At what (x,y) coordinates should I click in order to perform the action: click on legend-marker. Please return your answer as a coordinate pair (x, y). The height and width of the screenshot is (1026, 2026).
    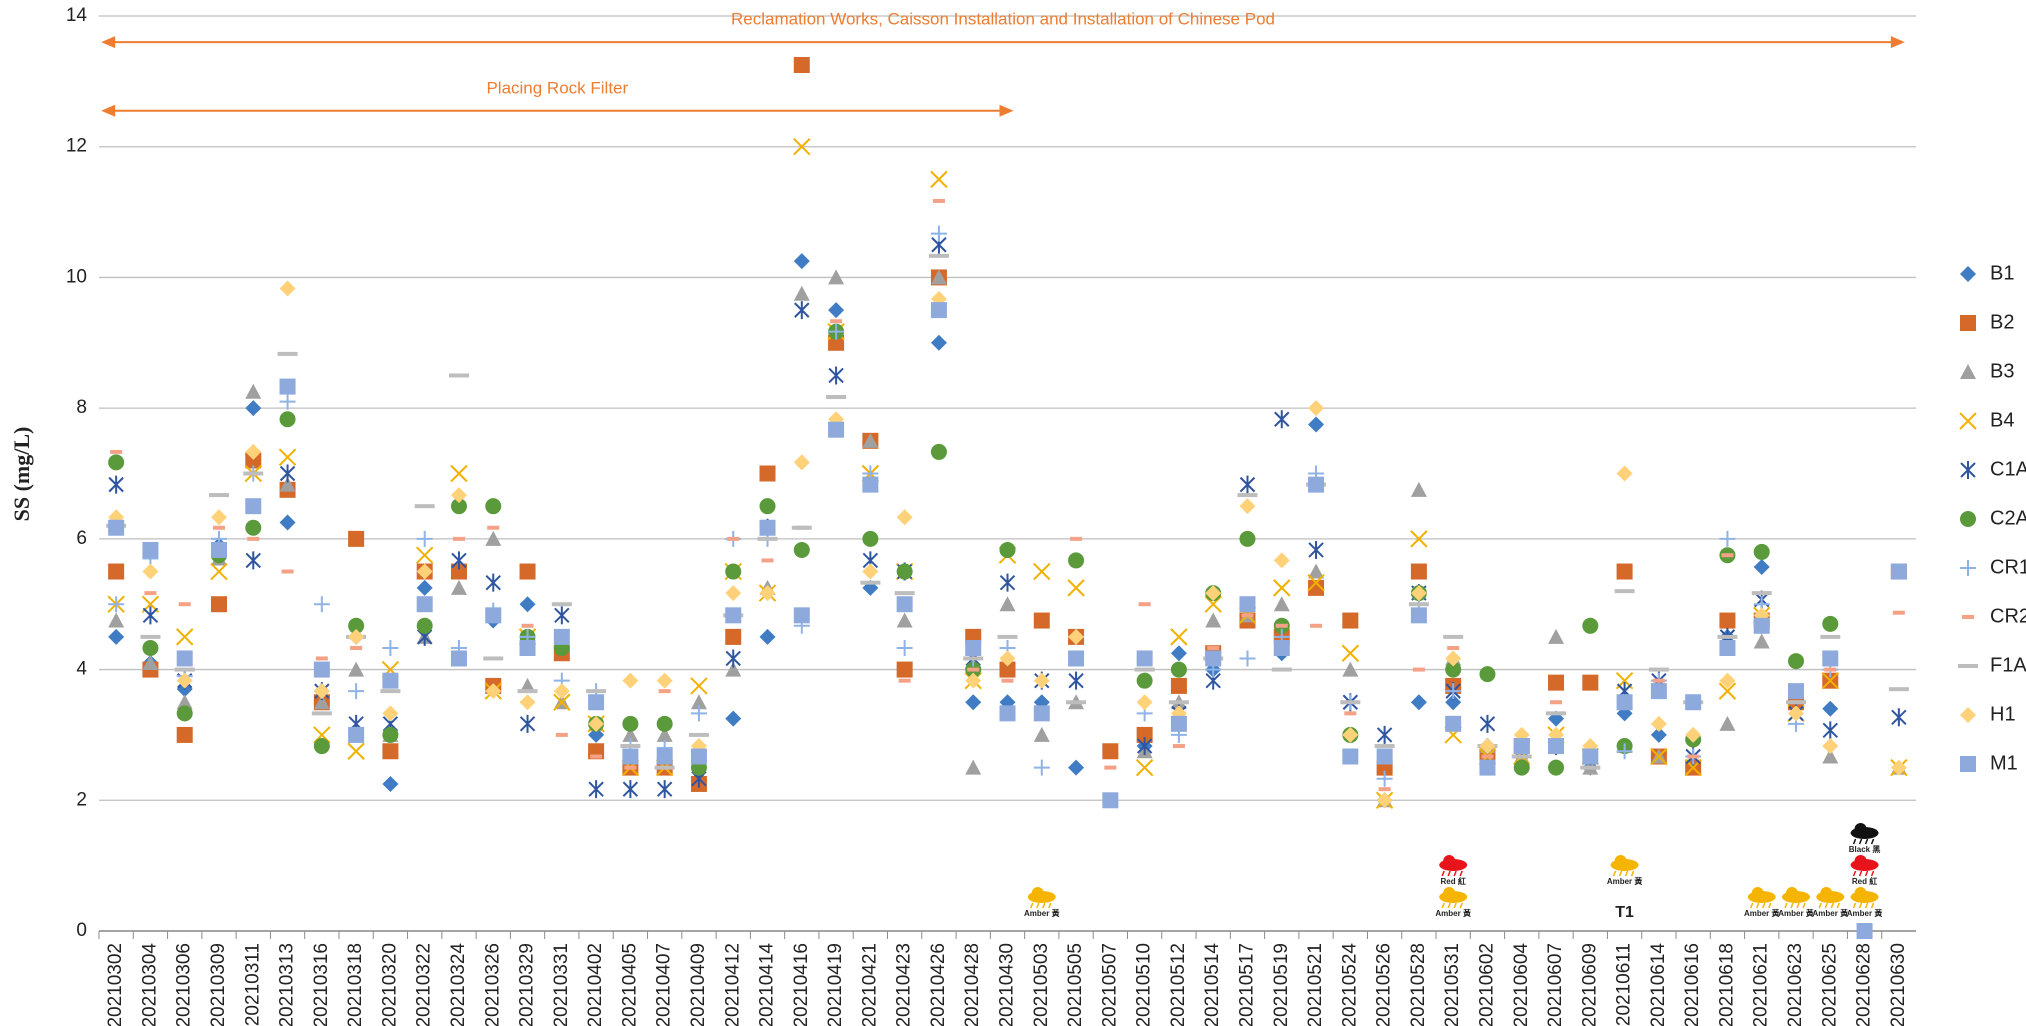
    Looking at the image, I should click on (1968, 666).